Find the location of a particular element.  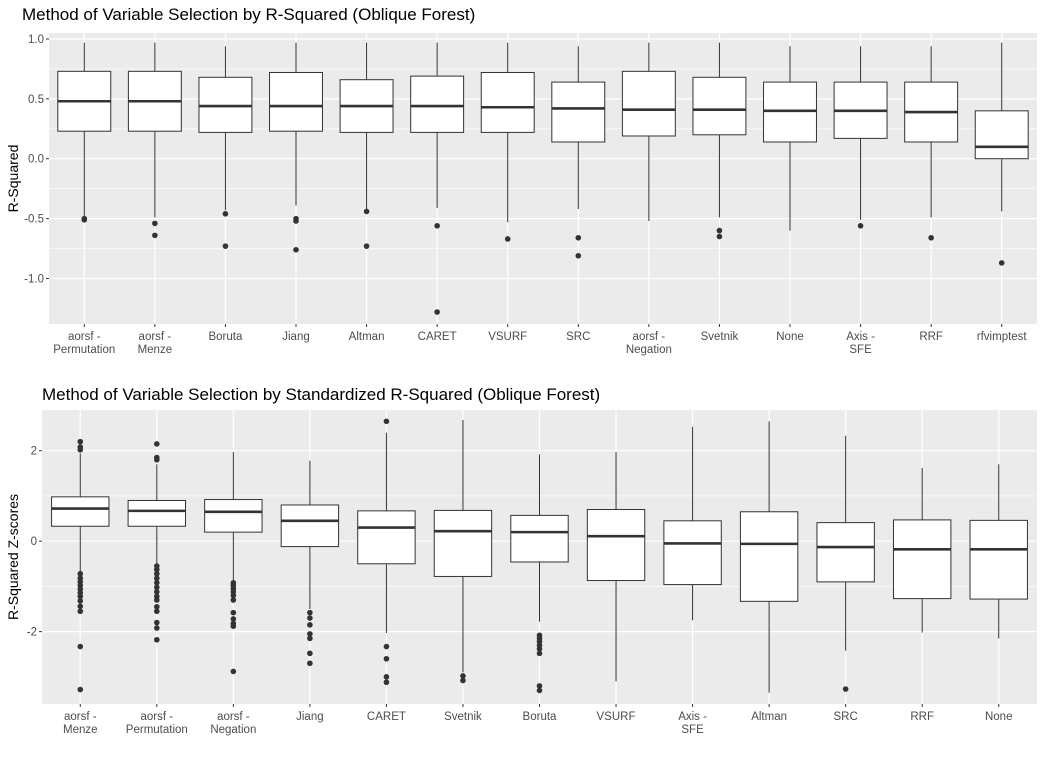

y-axis-label: R-Squared Z-scores is located at coordinates (13, 557).